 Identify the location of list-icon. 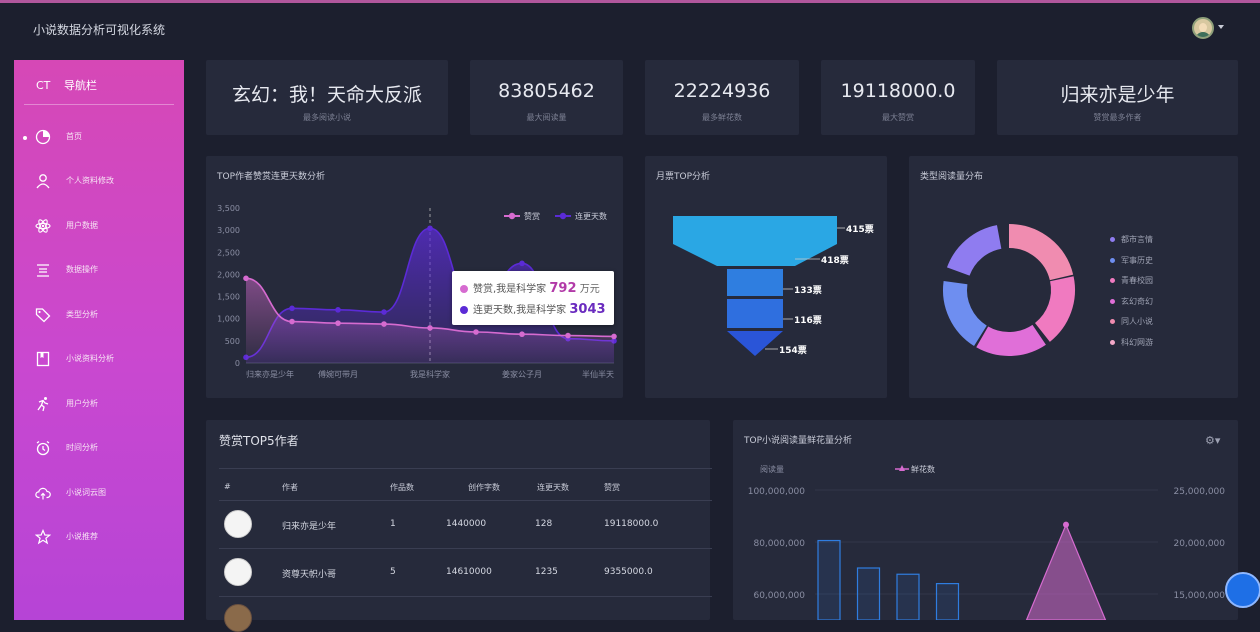
(43, 270).